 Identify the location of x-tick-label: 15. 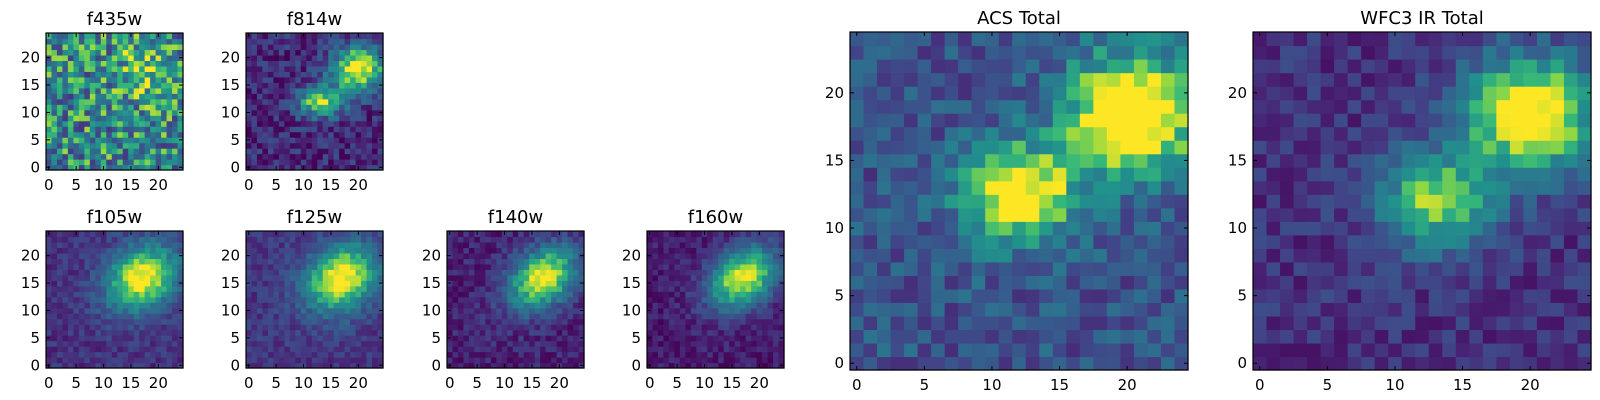
(531, 383).